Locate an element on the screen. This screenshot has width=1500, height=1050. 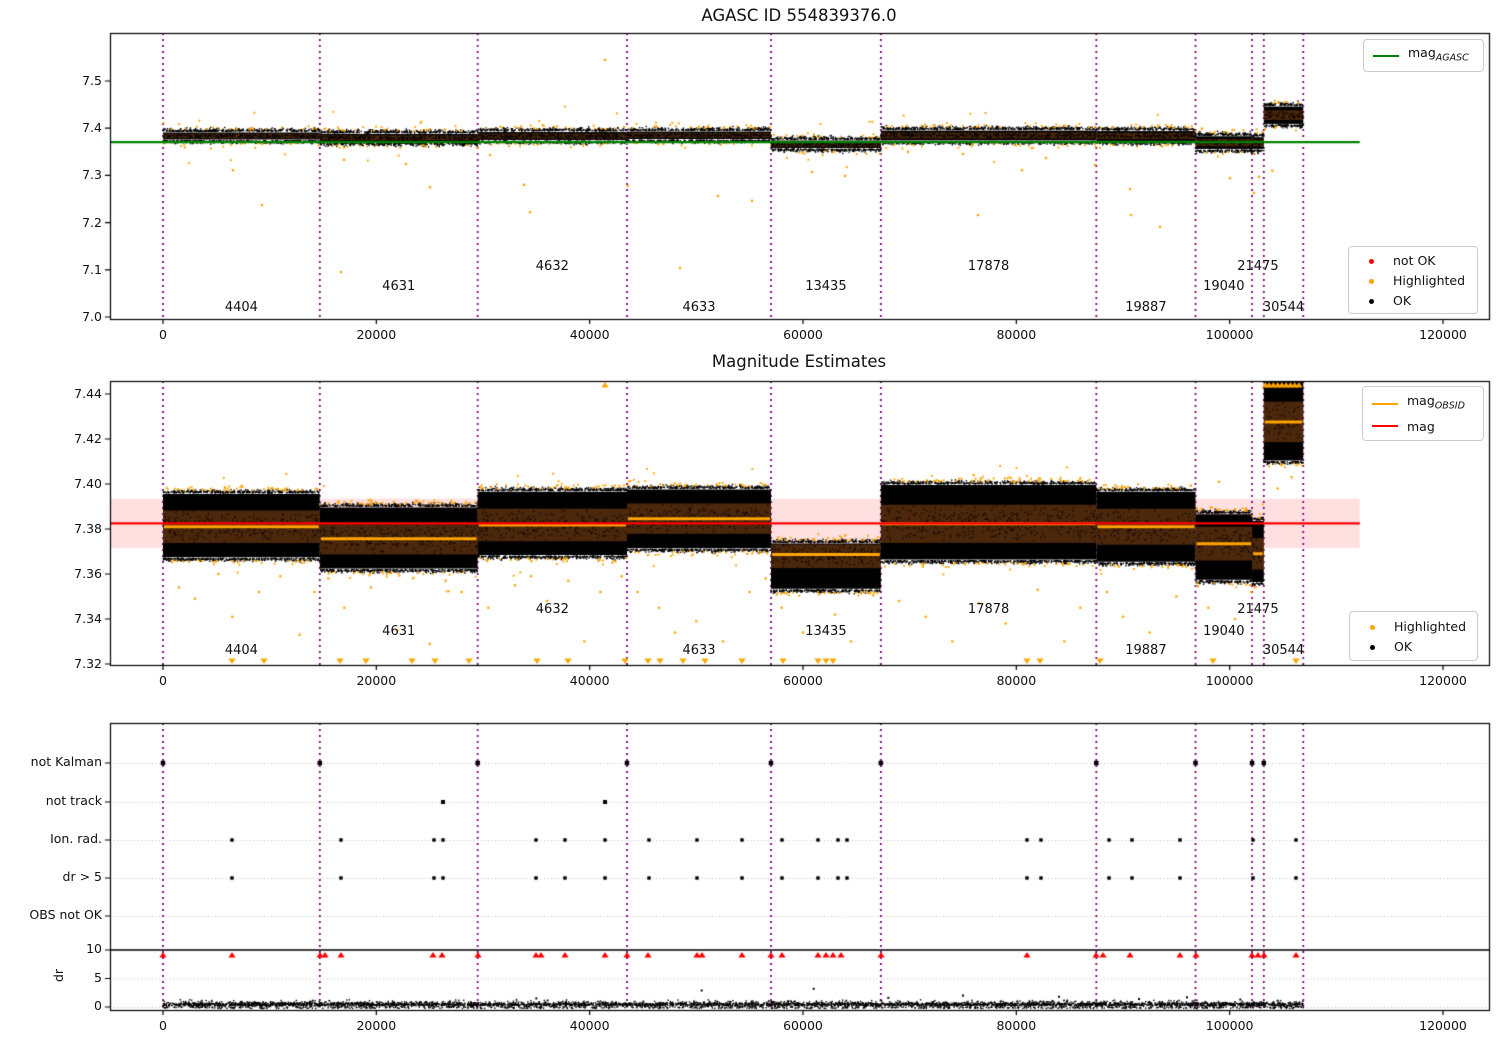
x-tick-label-middle: 40000 is located at coordinates (589, 680).